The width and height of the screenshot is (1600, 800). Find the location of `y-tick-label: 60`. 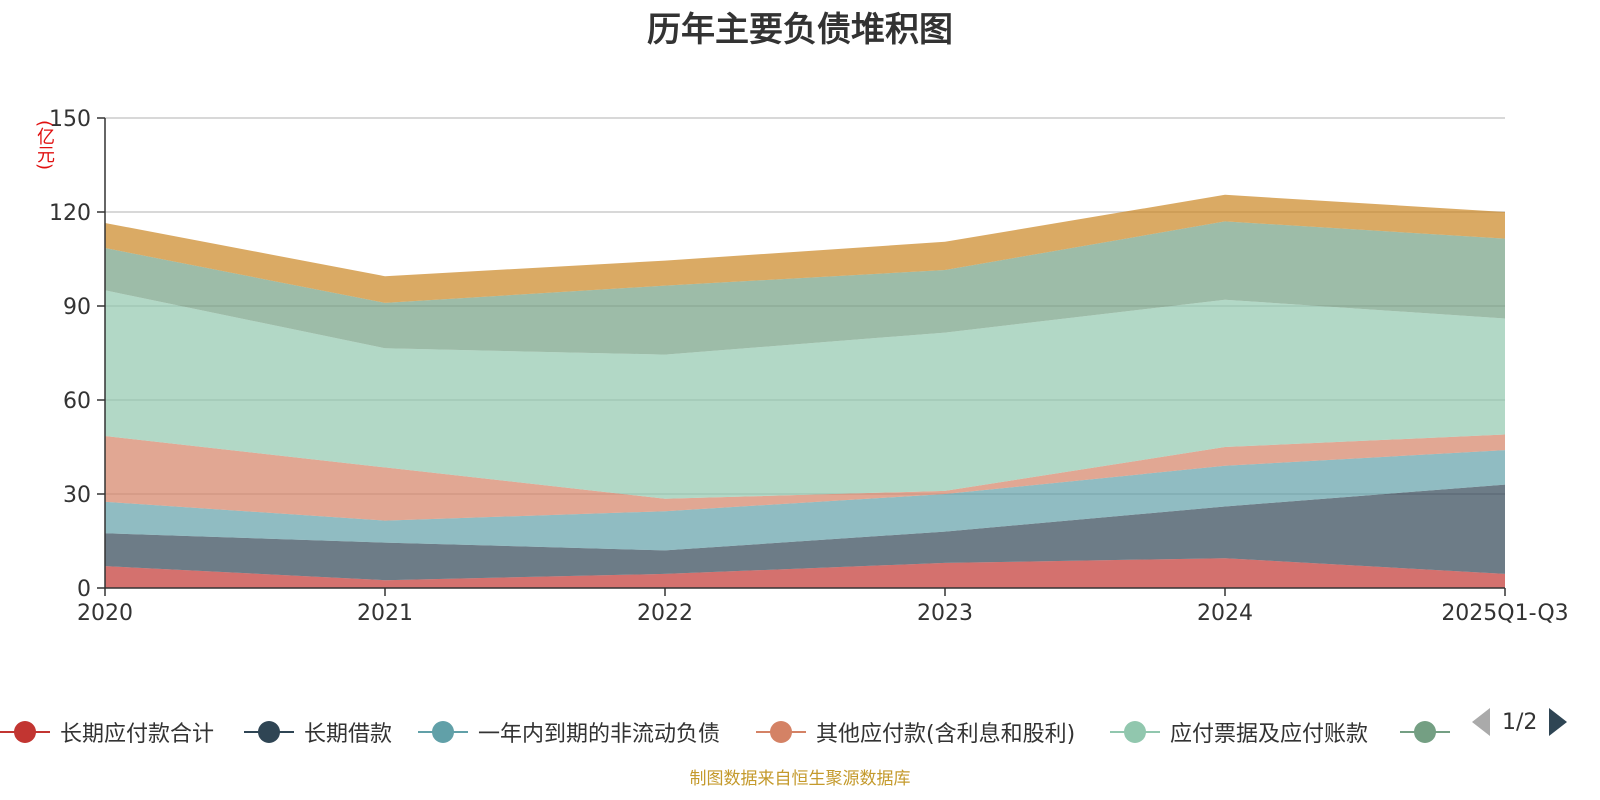

y-tick-label: 60 is located at coordinates (77, 401).